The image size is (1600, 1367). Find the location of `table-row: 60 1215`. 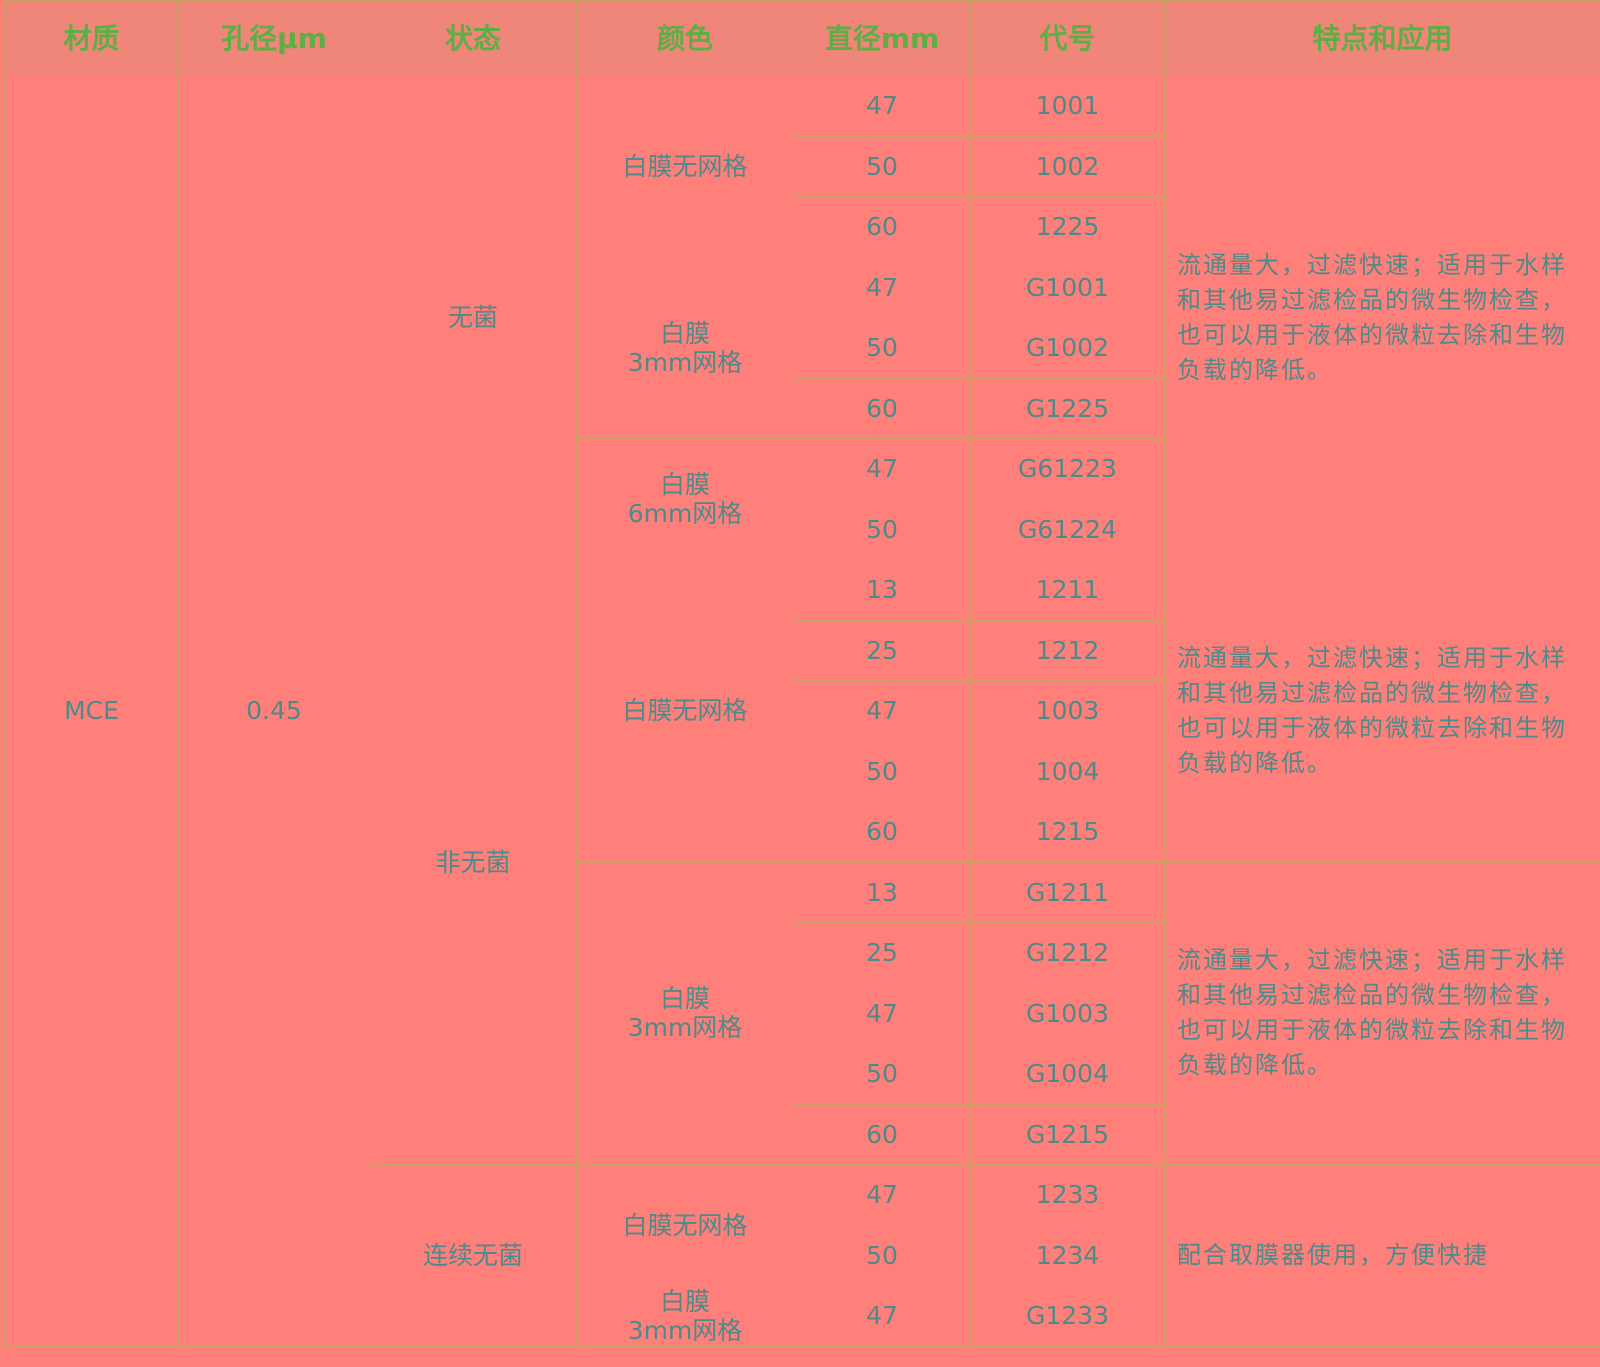

table-row: 60 1215 is located at coordinates (802, 832).